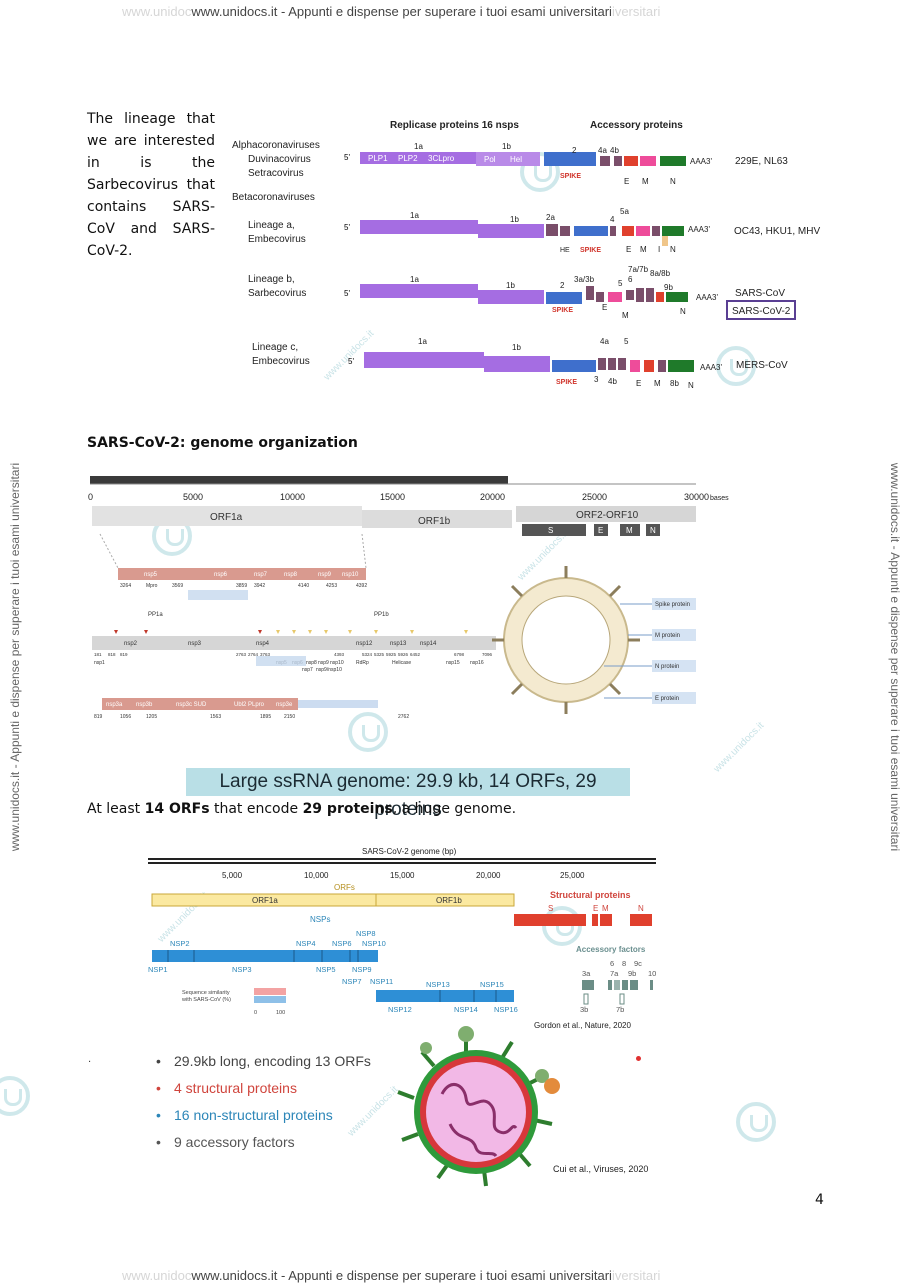  I want to click on pp1b-label: PP1b, so click(381, 615).